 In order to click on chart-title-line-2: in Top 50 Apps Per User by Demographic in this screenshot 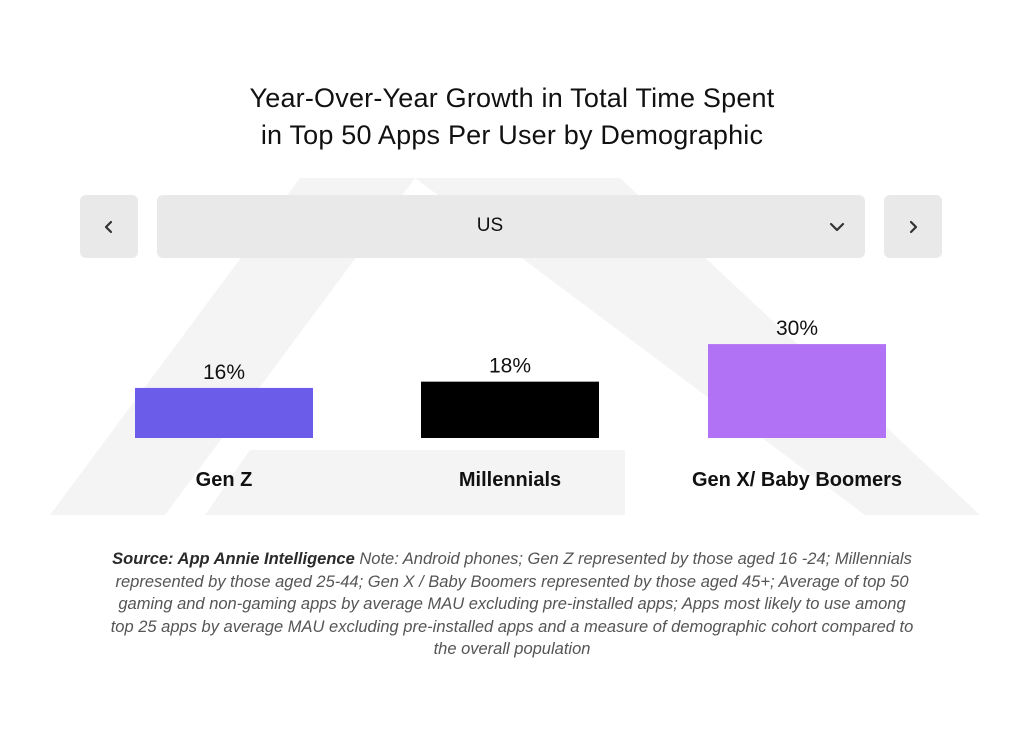, I will do `click(512, 135)`.